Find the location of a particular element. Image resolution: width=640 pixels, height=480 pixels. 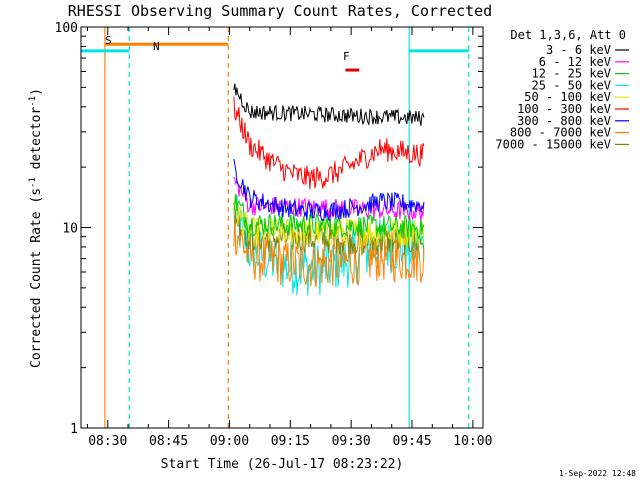

annotation-n: N is located at coordinates (156, 46).